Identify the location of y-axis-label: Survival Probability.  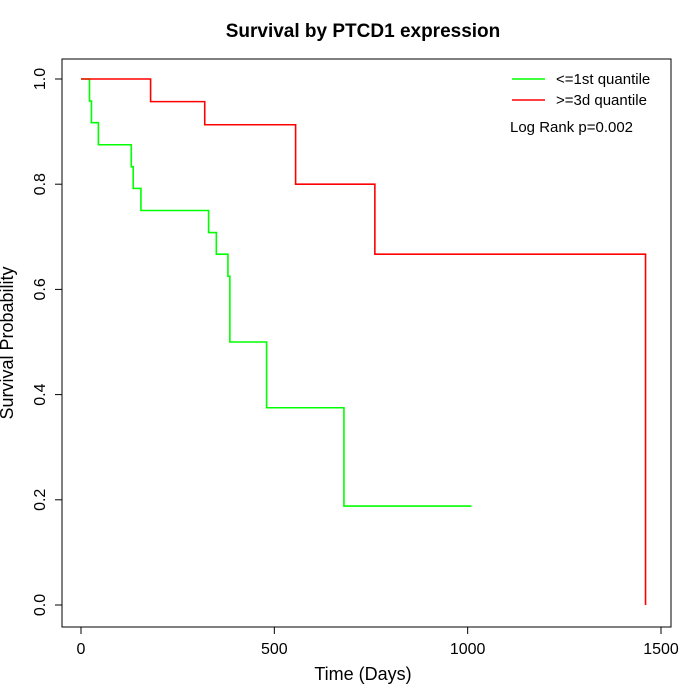
(8, 342).